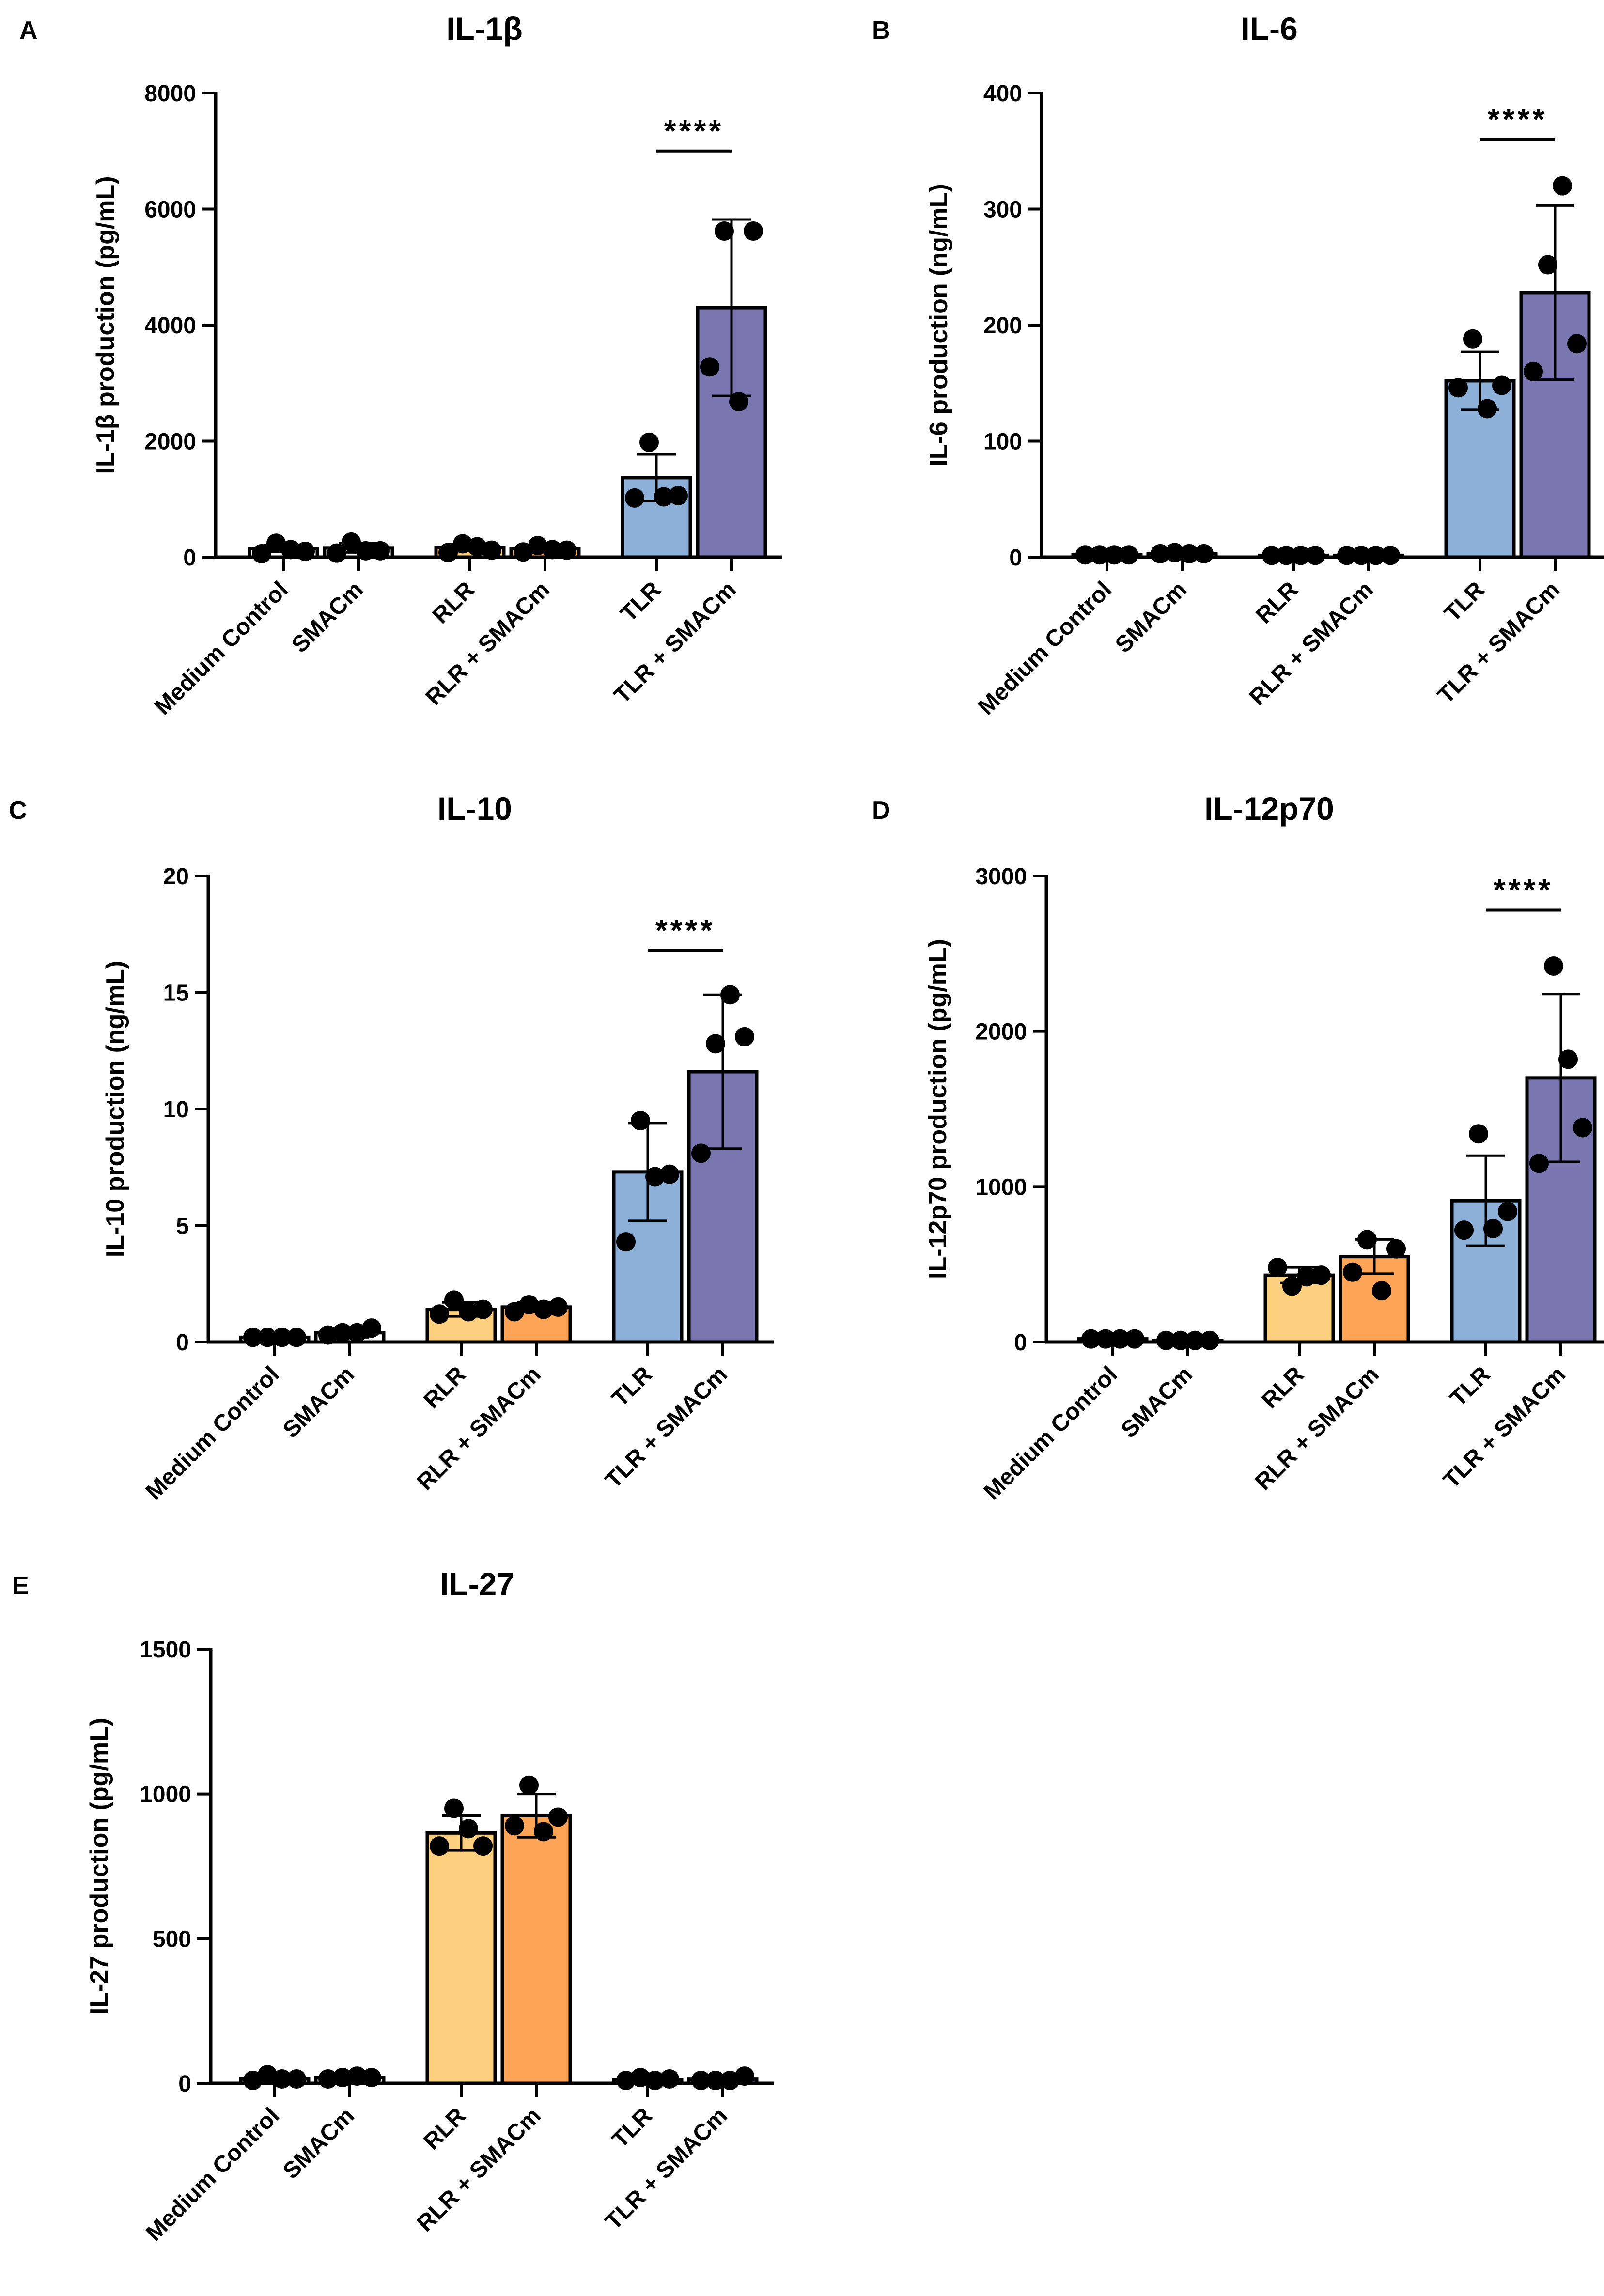 This screenshot has height=2296, width=1604. What do you see at coordinates (29, 30) in the screenshot?
I see `panel-letter: A` at bounding box center [29, 30].